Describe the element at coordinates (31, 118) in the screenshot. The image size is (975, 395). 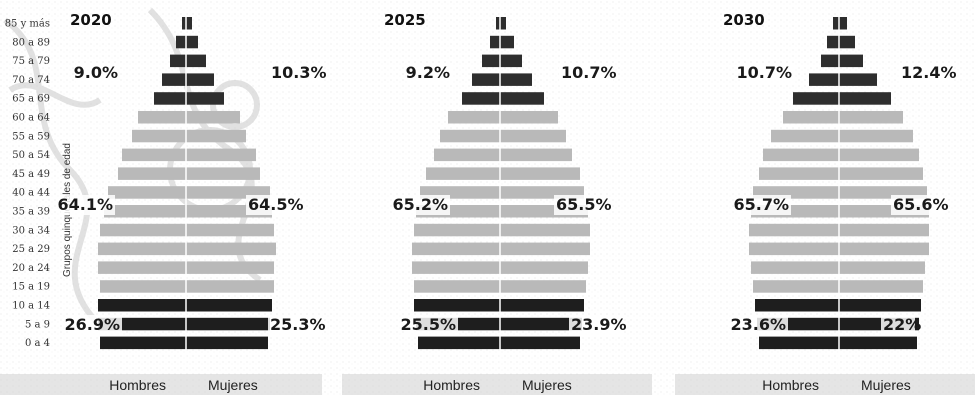
I see `y-tick-label: 60 a 64` at that location.